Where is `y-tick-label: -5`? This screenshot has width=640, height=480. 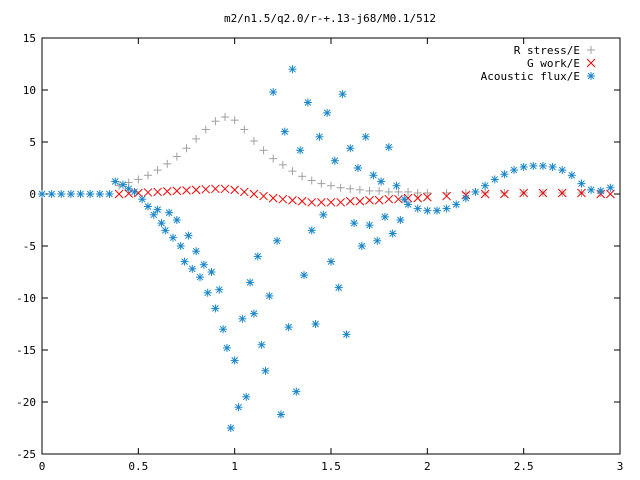 y-tick-label: -5 is located at coordinates (29, 246).